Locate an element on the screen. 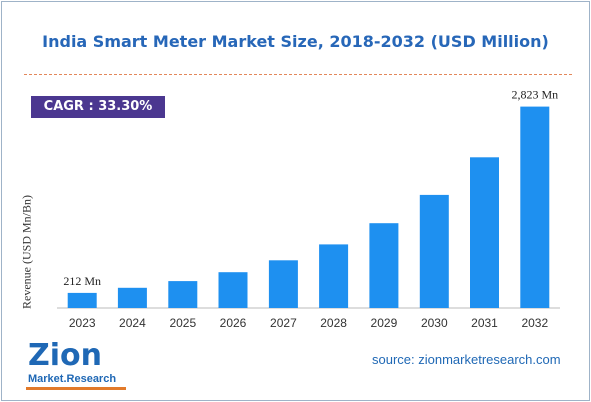 The width and height of the screenshot is (591, 402). cagr-badge: CAGR : 33.30% is located at coordinates (98, 107).